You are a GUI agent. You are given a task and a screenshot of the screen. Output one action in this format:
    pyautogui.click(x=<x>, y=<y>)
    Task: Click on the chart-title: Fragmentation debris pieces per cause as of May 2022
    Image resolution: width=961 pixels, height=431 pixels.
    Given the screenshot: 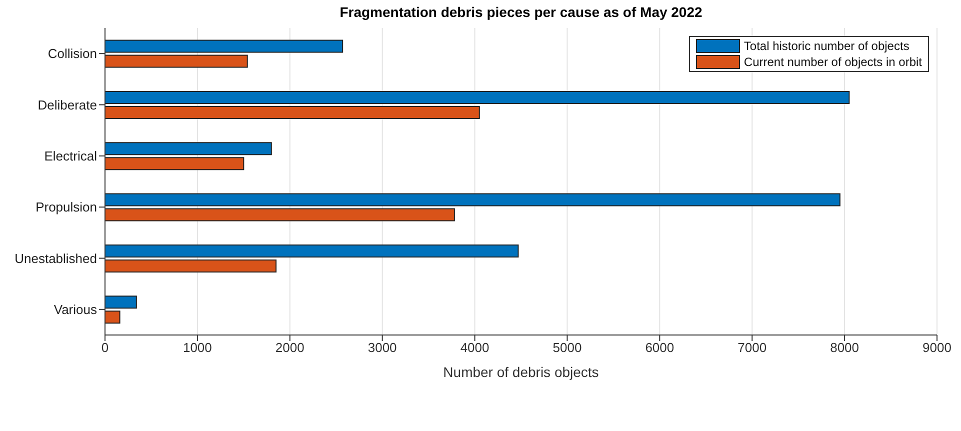 What is the action you would take?
    pyautogui.click(x=521, y=12)
    